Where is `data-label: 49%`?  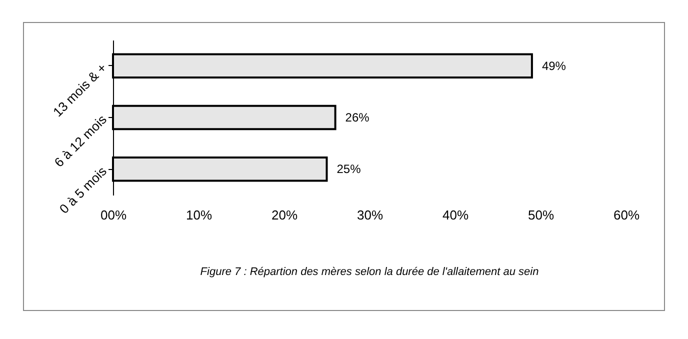 data-label: 49% is located at coordinates (554, 65).